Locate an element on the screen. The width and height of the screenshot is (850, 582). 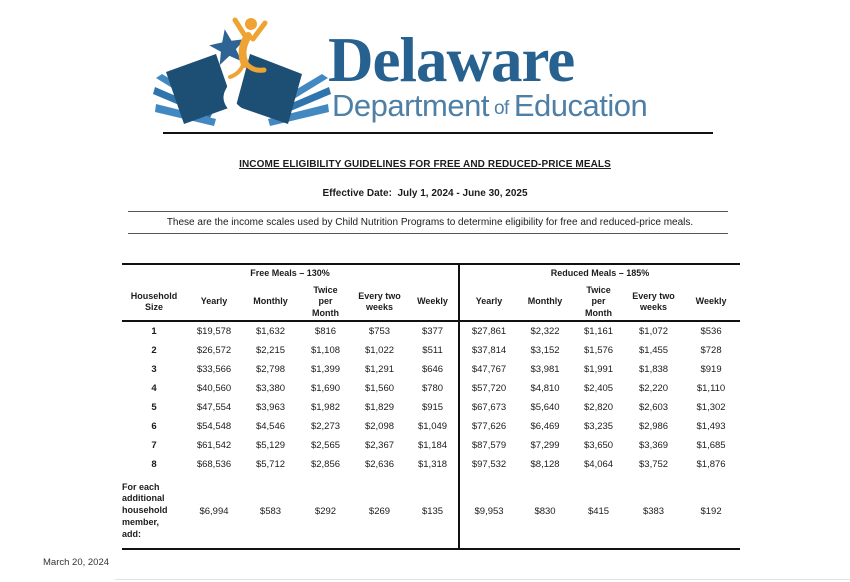
path-road-icon is located at coordinates (236, 81).